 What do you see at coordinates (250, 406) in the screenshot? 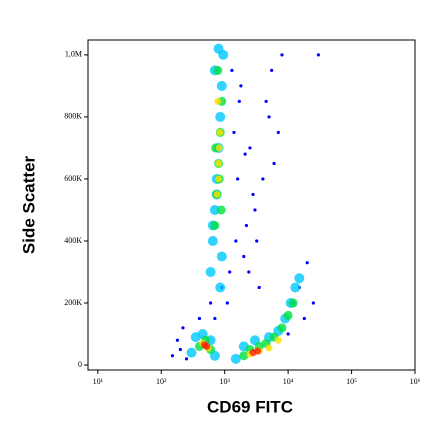
I see `x-axis-title: CD69 FITC` at bounding box center [250, 406].